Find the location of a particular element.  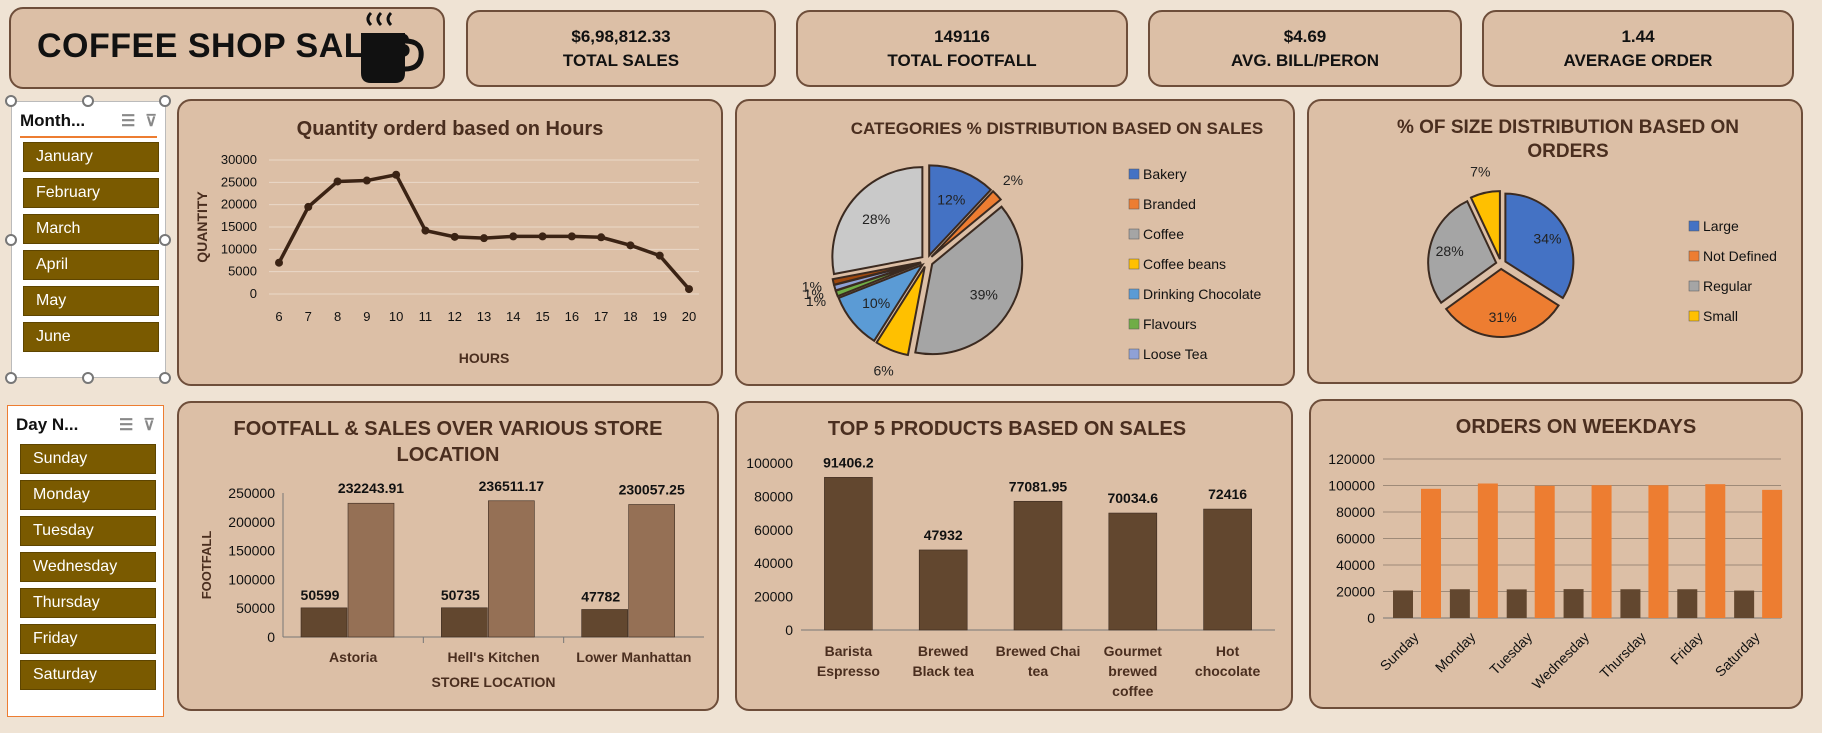

slicer-item-wednesday: Wednesday is located at coordinates (88, 567).